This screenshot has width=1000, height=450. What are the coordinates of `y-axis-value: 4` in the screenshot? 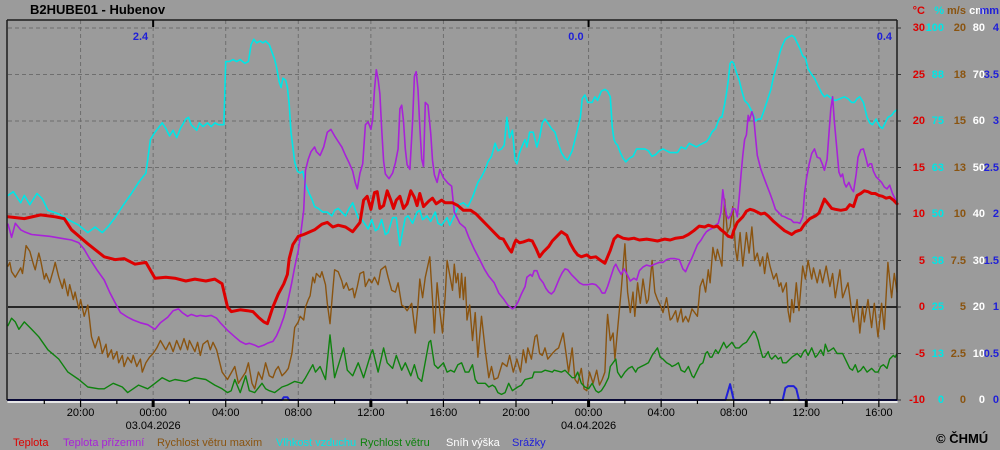 It's located at (995, 28).